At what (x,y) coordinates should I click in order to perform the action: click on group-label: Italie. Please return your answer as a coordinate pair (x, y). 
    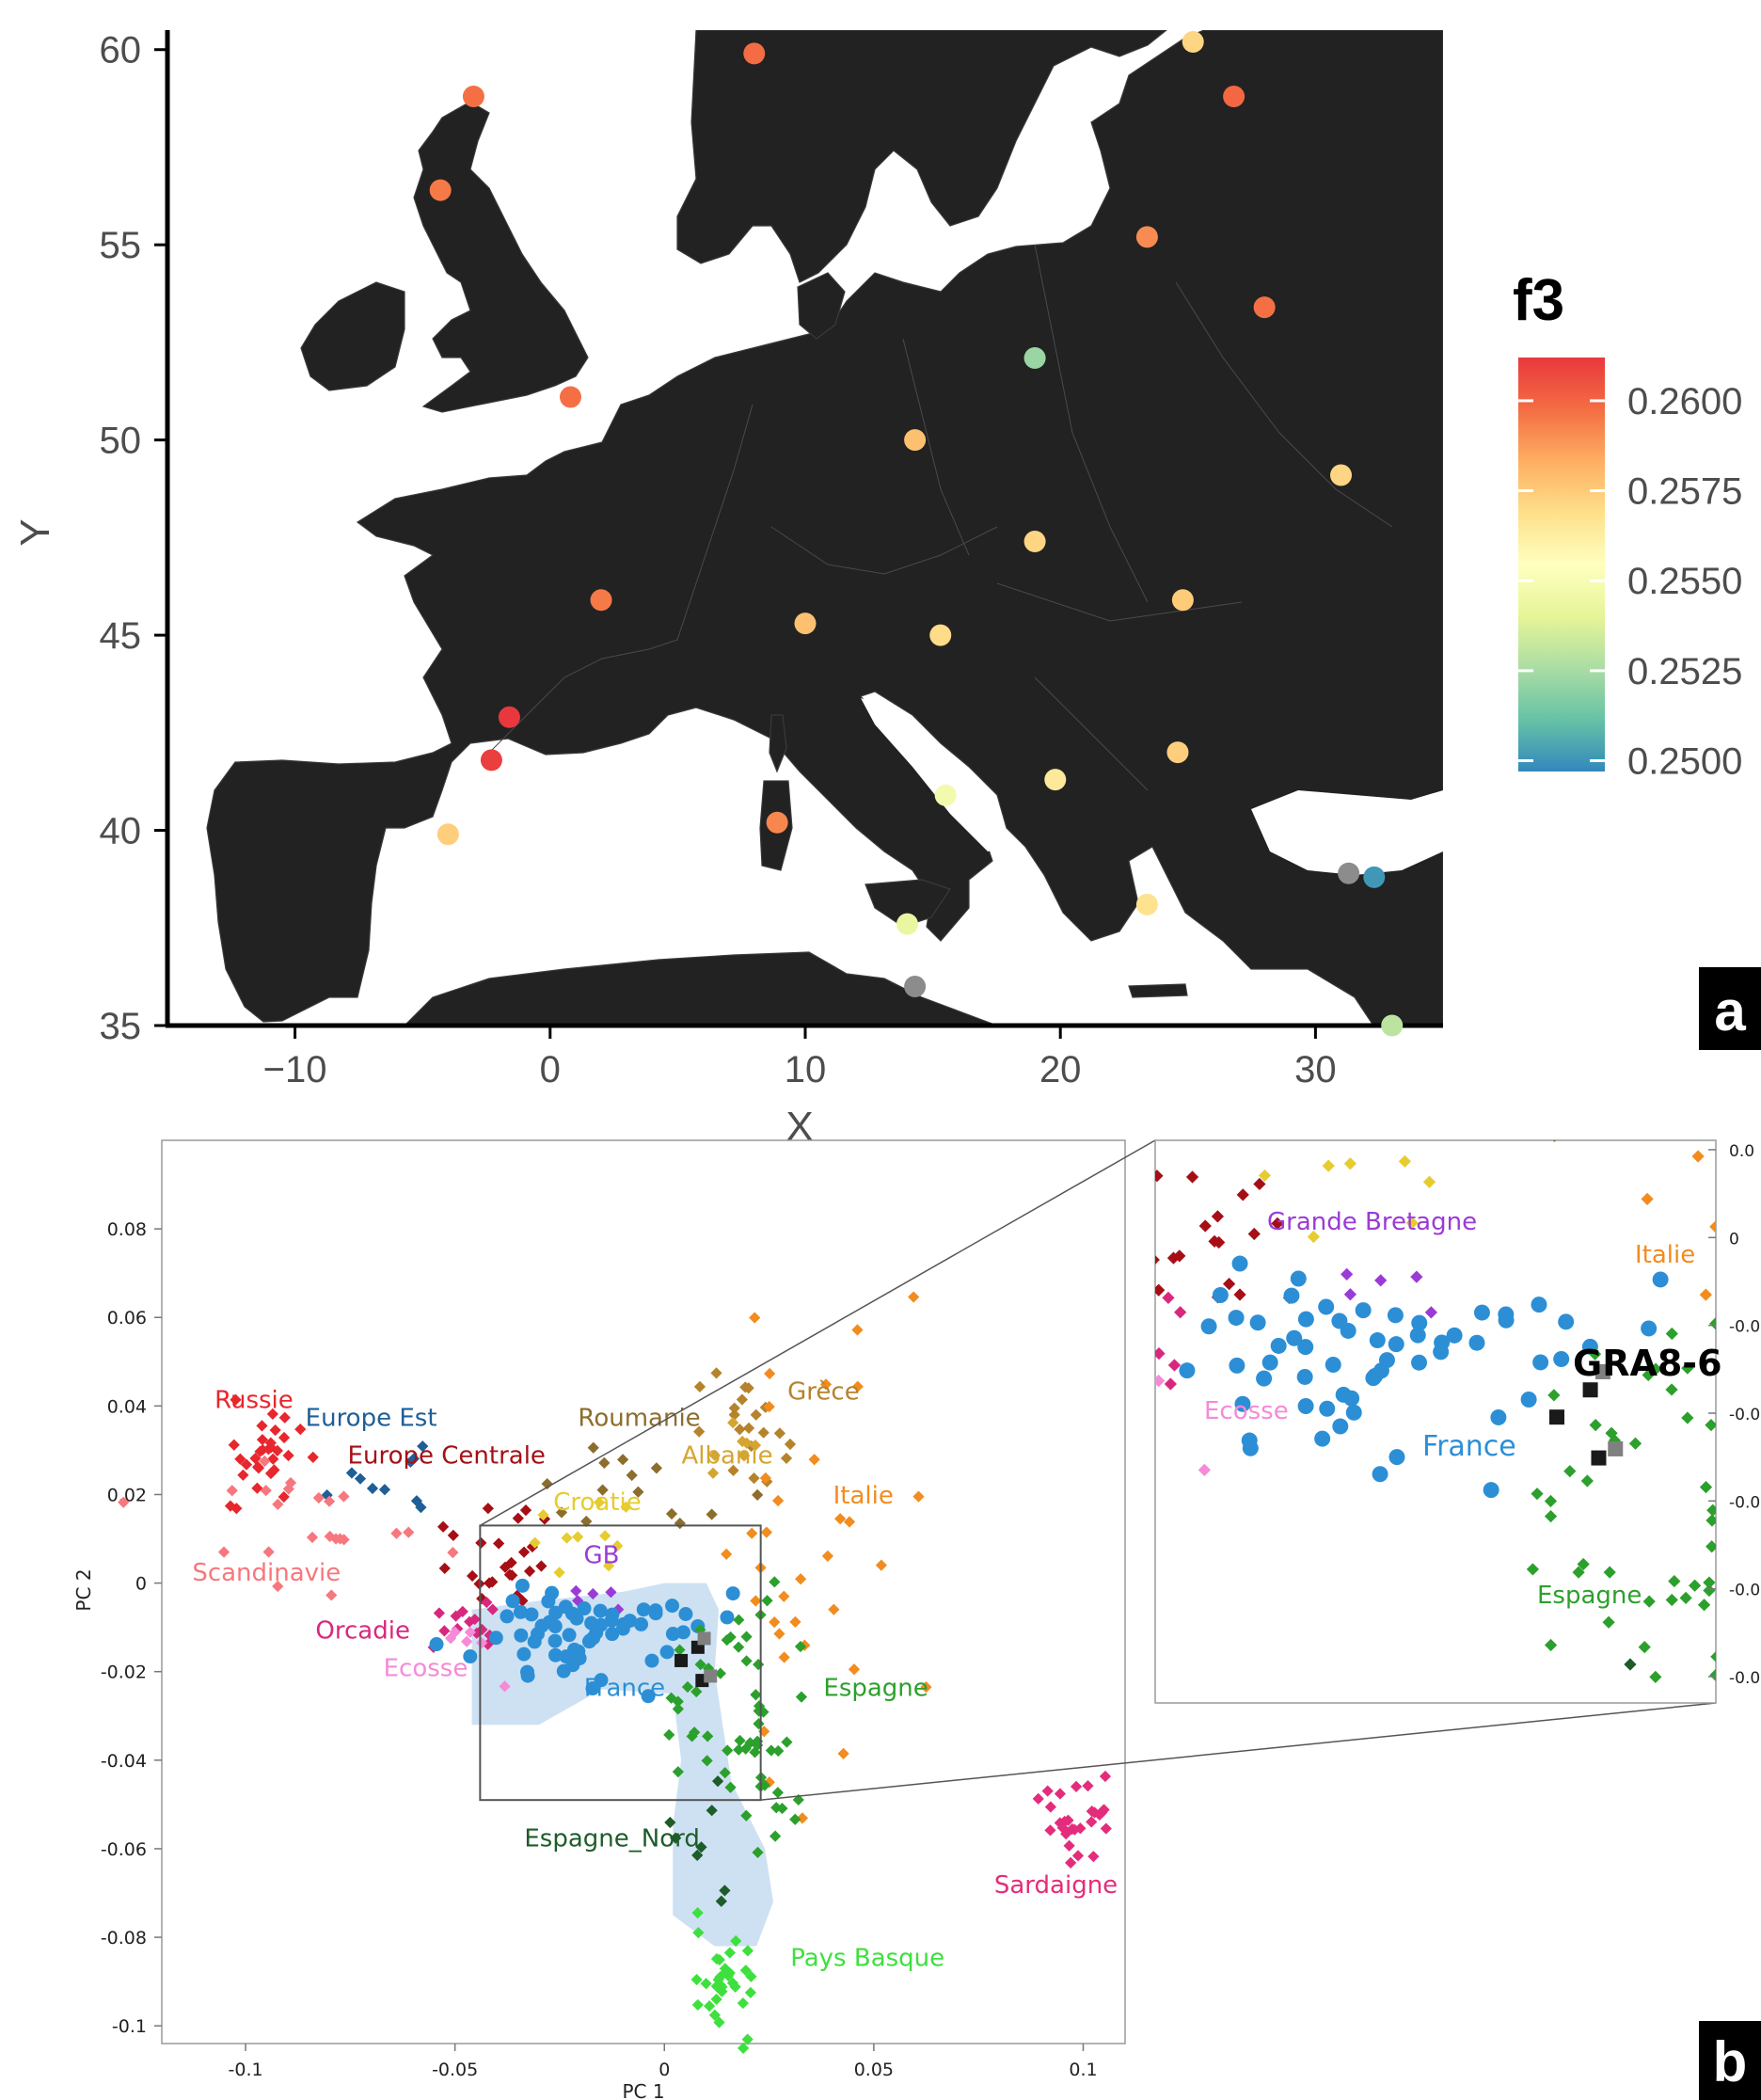
    Looking at the image, I should click on (863, 1496).